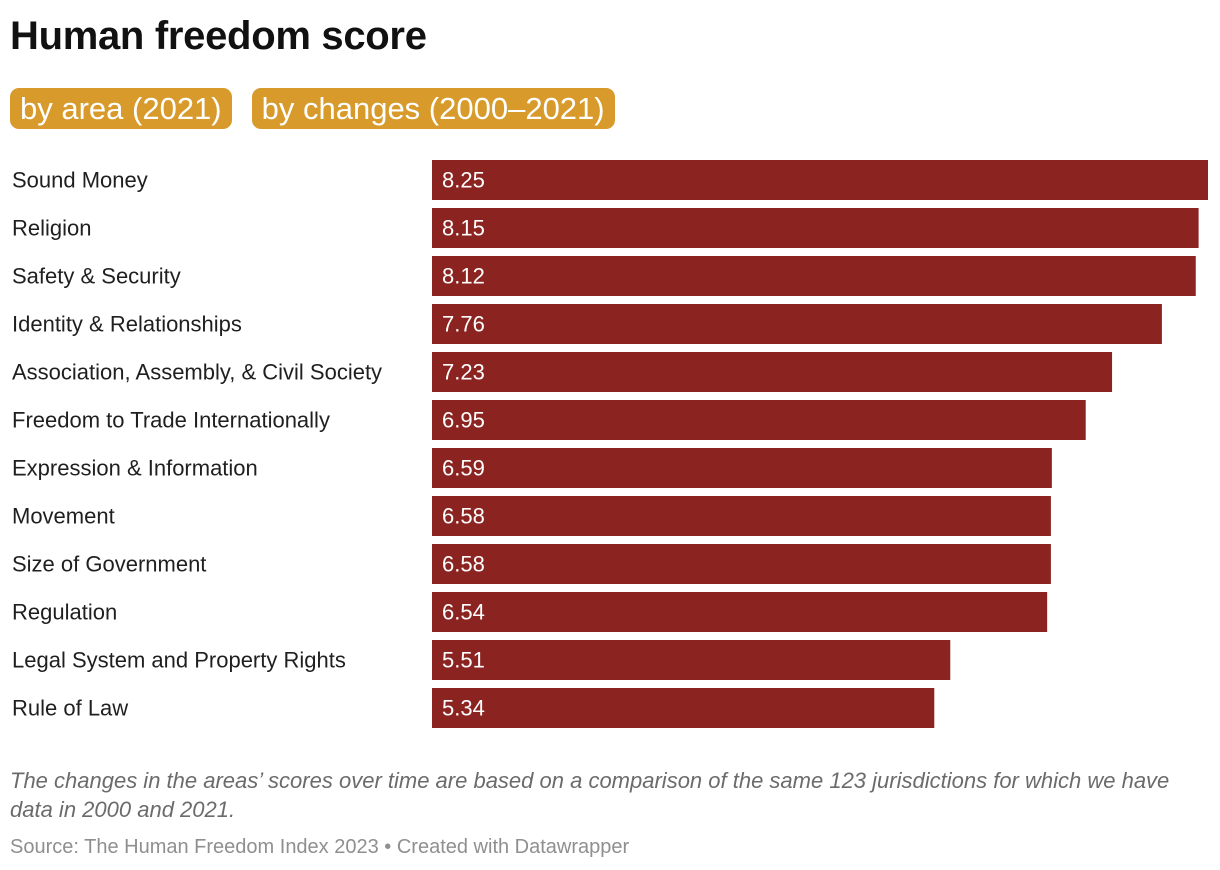  What do you see at coordinates (109, 564) in the screenshot?
I see `category-label-size-of-government: Size of Government` at bounding box center [109, 564].